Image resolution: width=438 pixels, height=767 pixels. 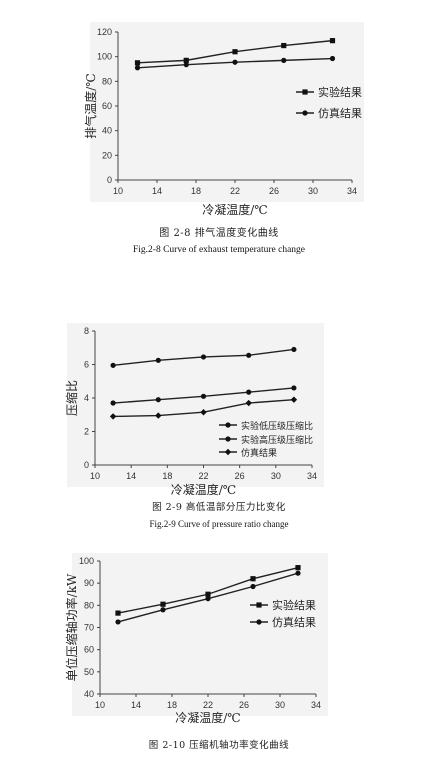 I want to click on y-tick-label: 2, so click(x=86, y=432).